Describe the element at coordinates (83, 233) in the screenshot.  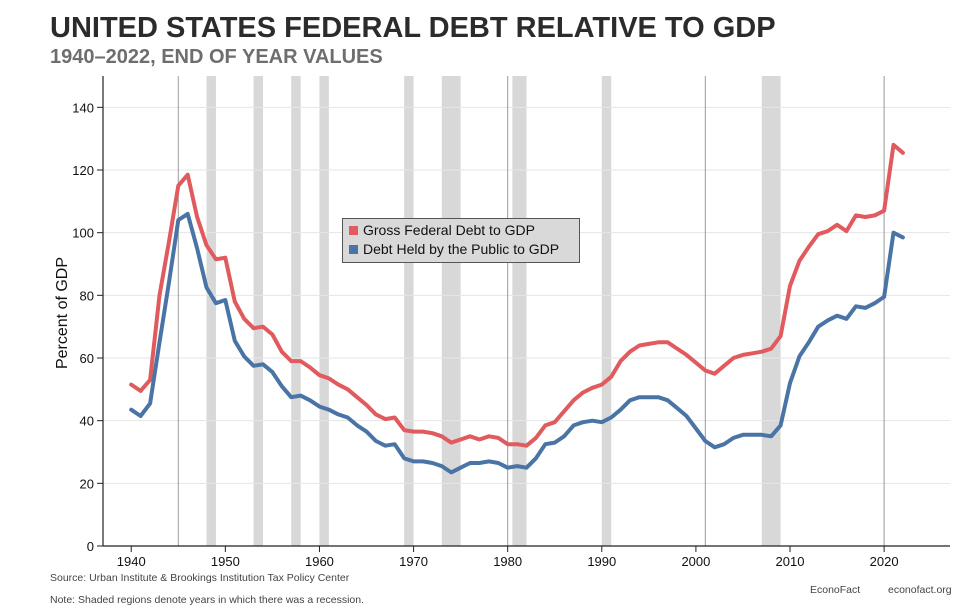
I see `y-tick-label-100: 100` at that location.